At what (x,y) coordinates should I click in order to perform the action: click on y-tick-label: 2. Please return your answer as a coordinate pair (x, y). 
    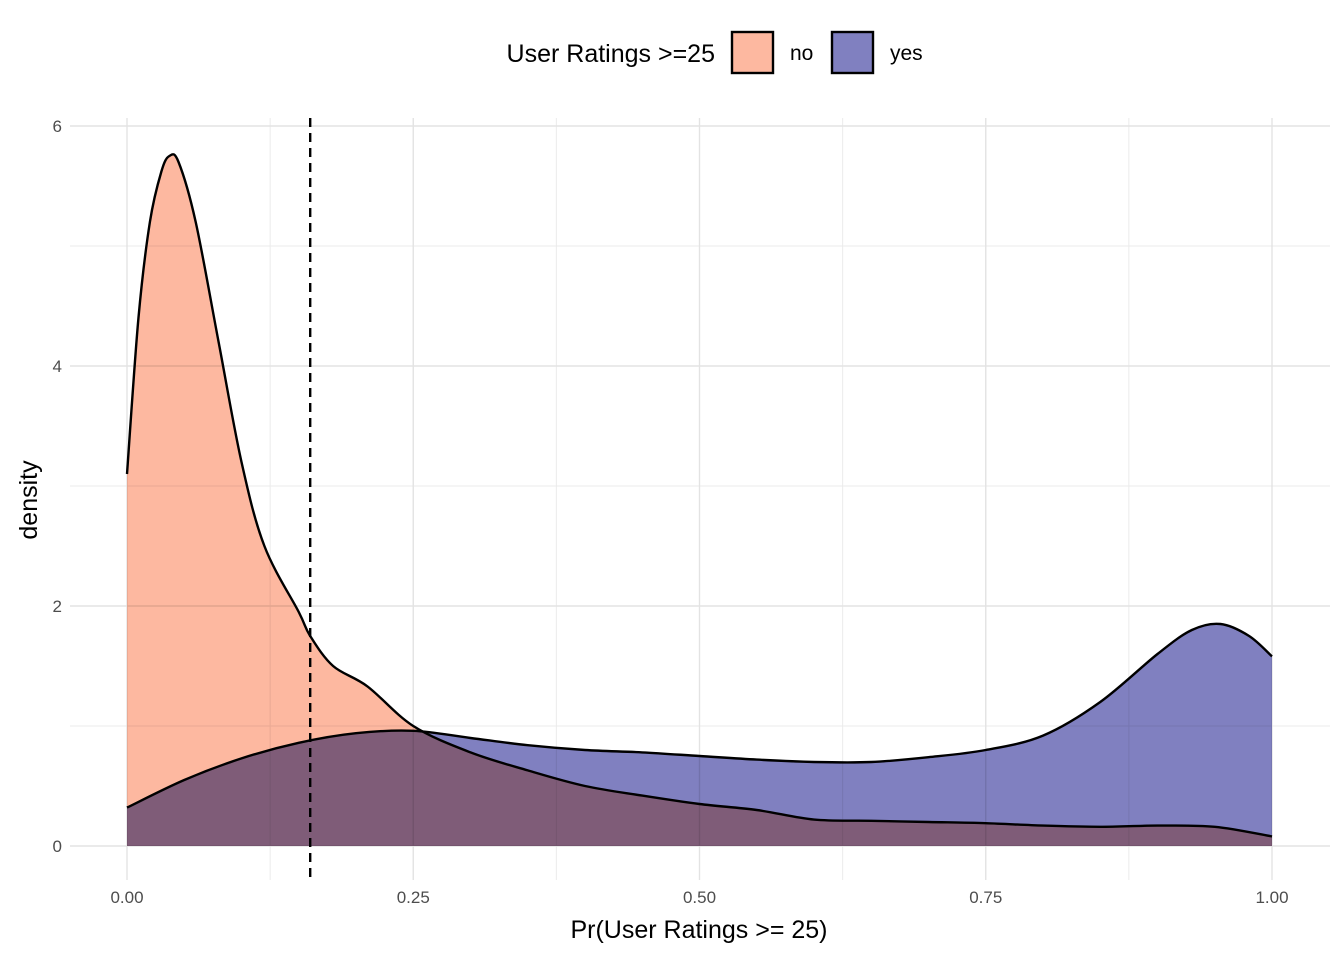
    Looking at the image, I should click on (57, 606).